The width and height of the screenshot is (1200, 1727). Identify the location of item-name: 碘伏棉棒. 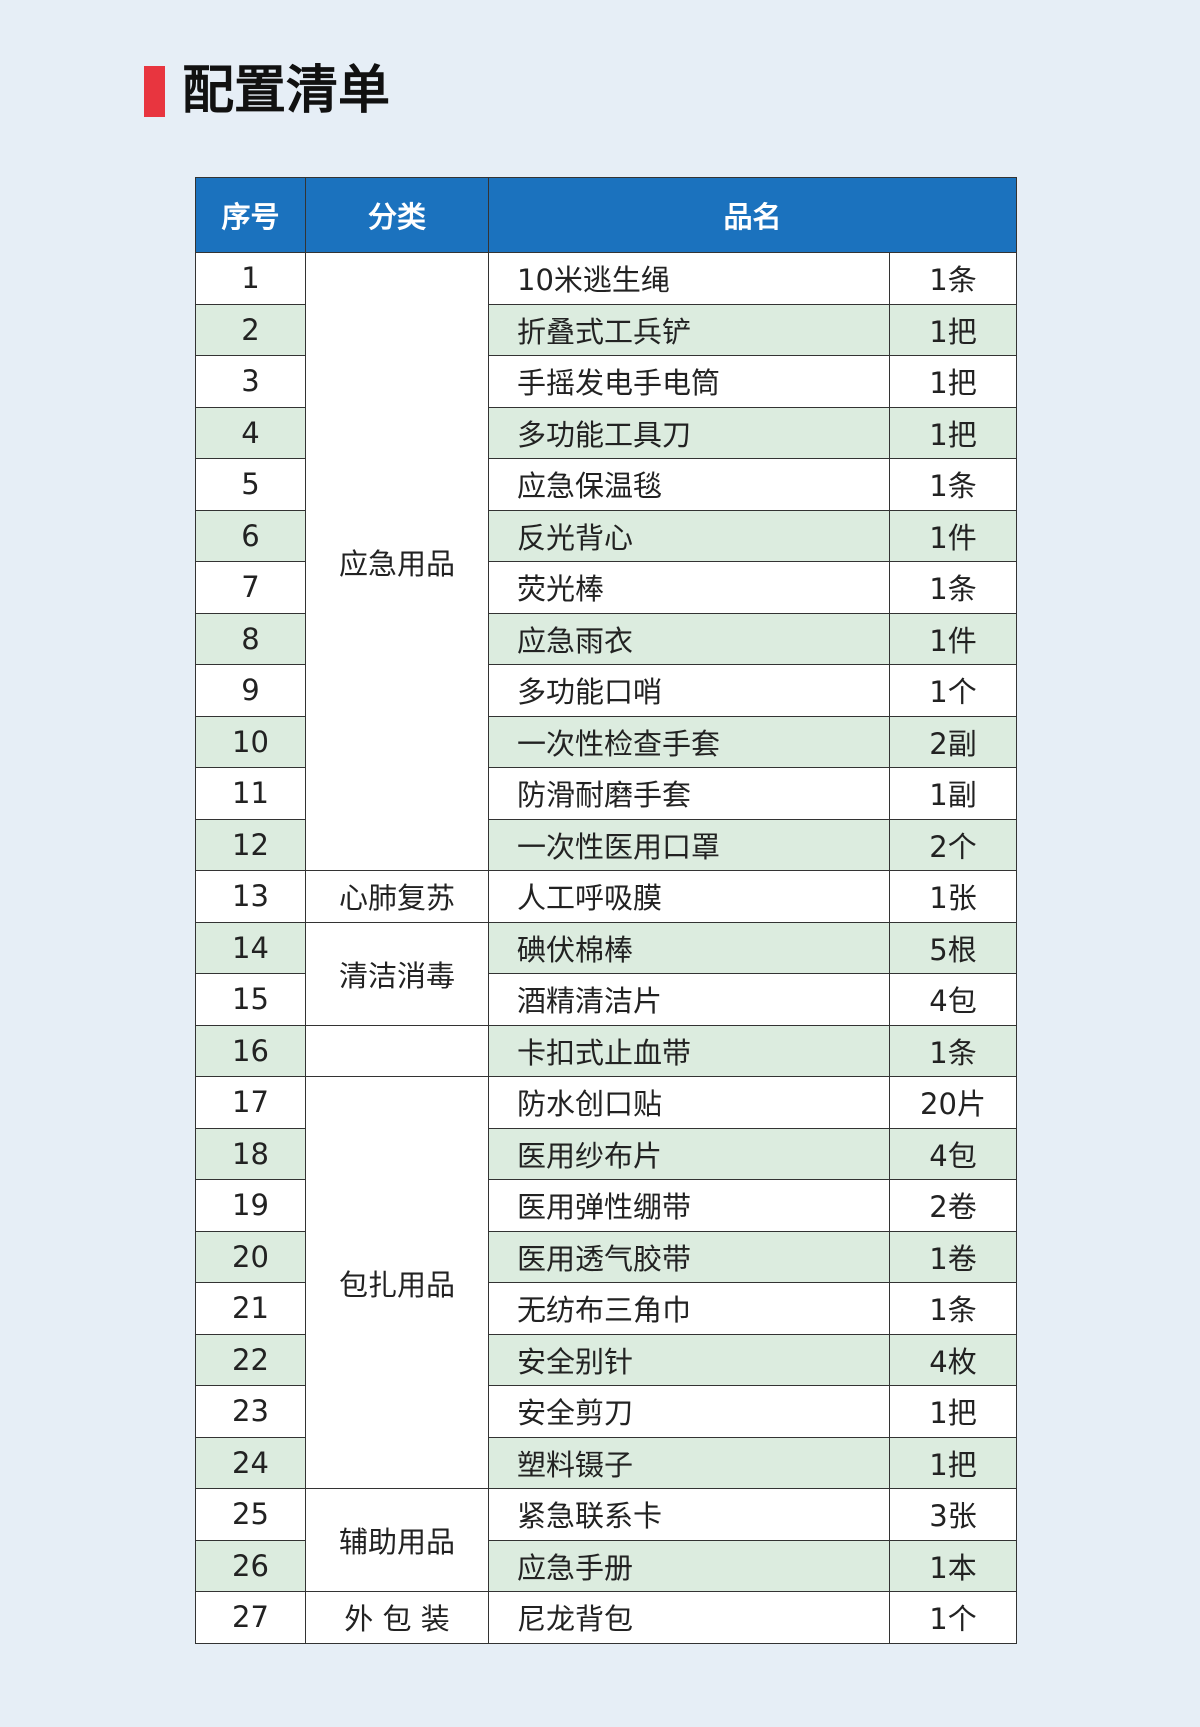
(689, 947).